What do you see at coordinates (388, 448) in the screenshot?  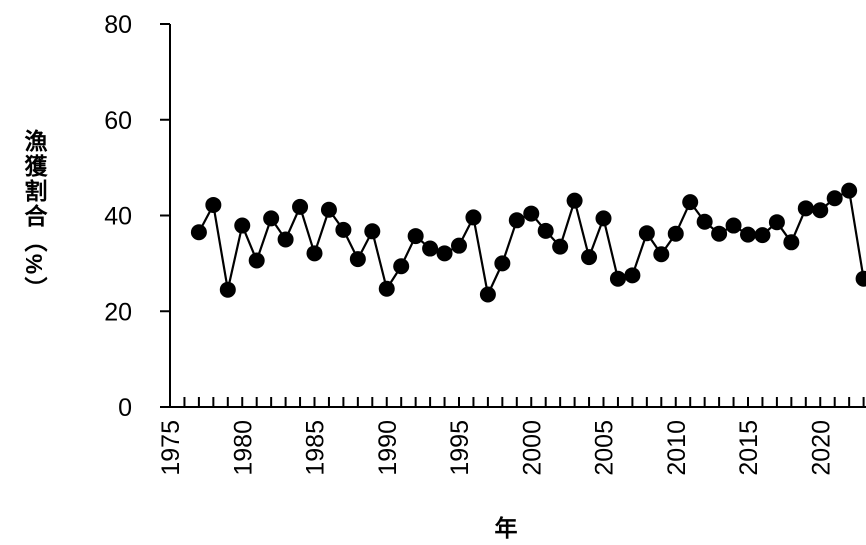 I see `x-tick-label: 1990` at bounding box center [388, 448].